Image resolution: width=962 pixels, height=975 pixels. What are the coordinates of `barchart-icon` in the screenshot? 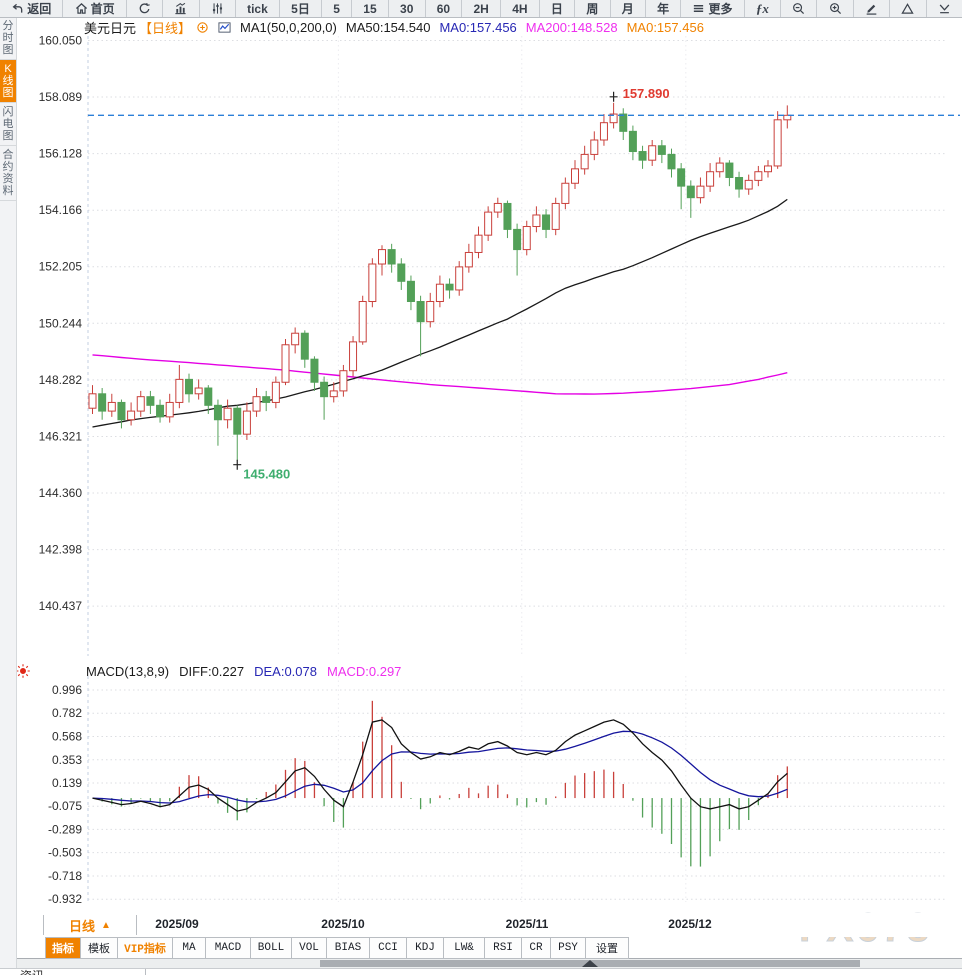 It's located at (180, 8).